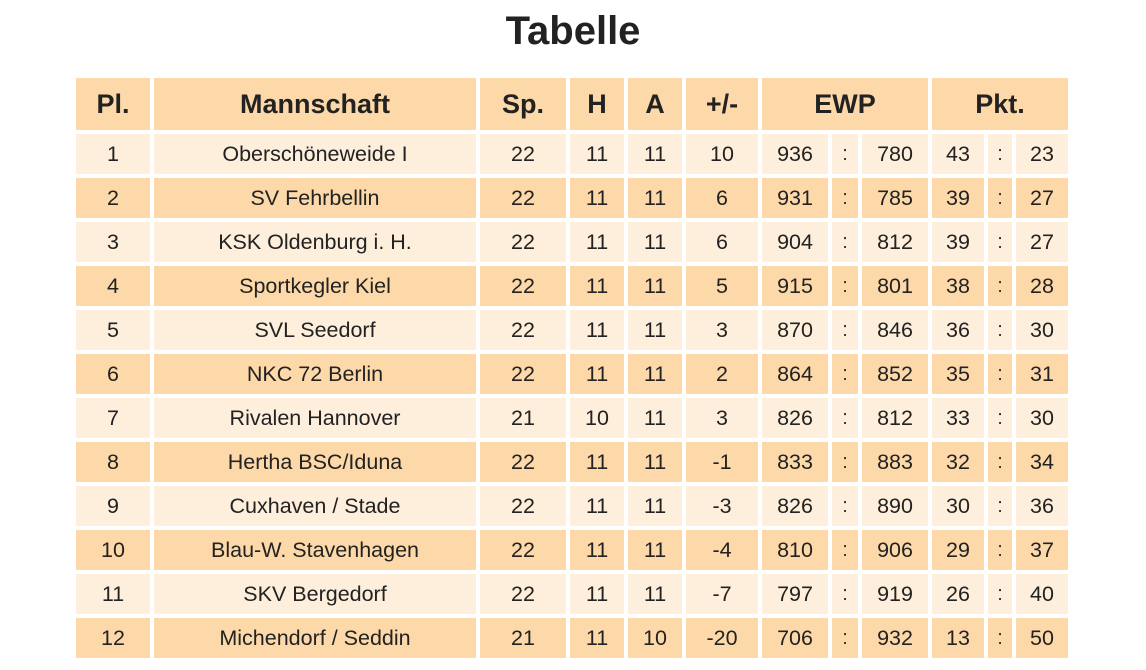  What do you see at coordinates (895, 594) in the screenshot?
I see `cell-ewp-against: 919` at bounding box center [895, 594].